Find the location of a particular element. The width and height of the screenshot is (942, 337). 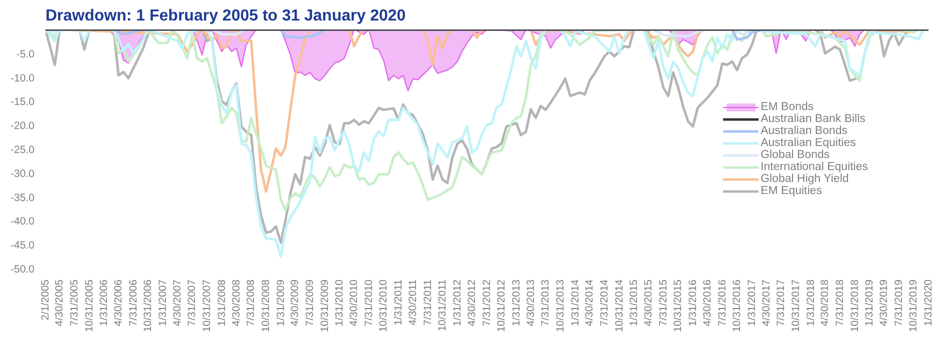

x-tick-label: 7/31/2008 is located at coordinates (251, 302).